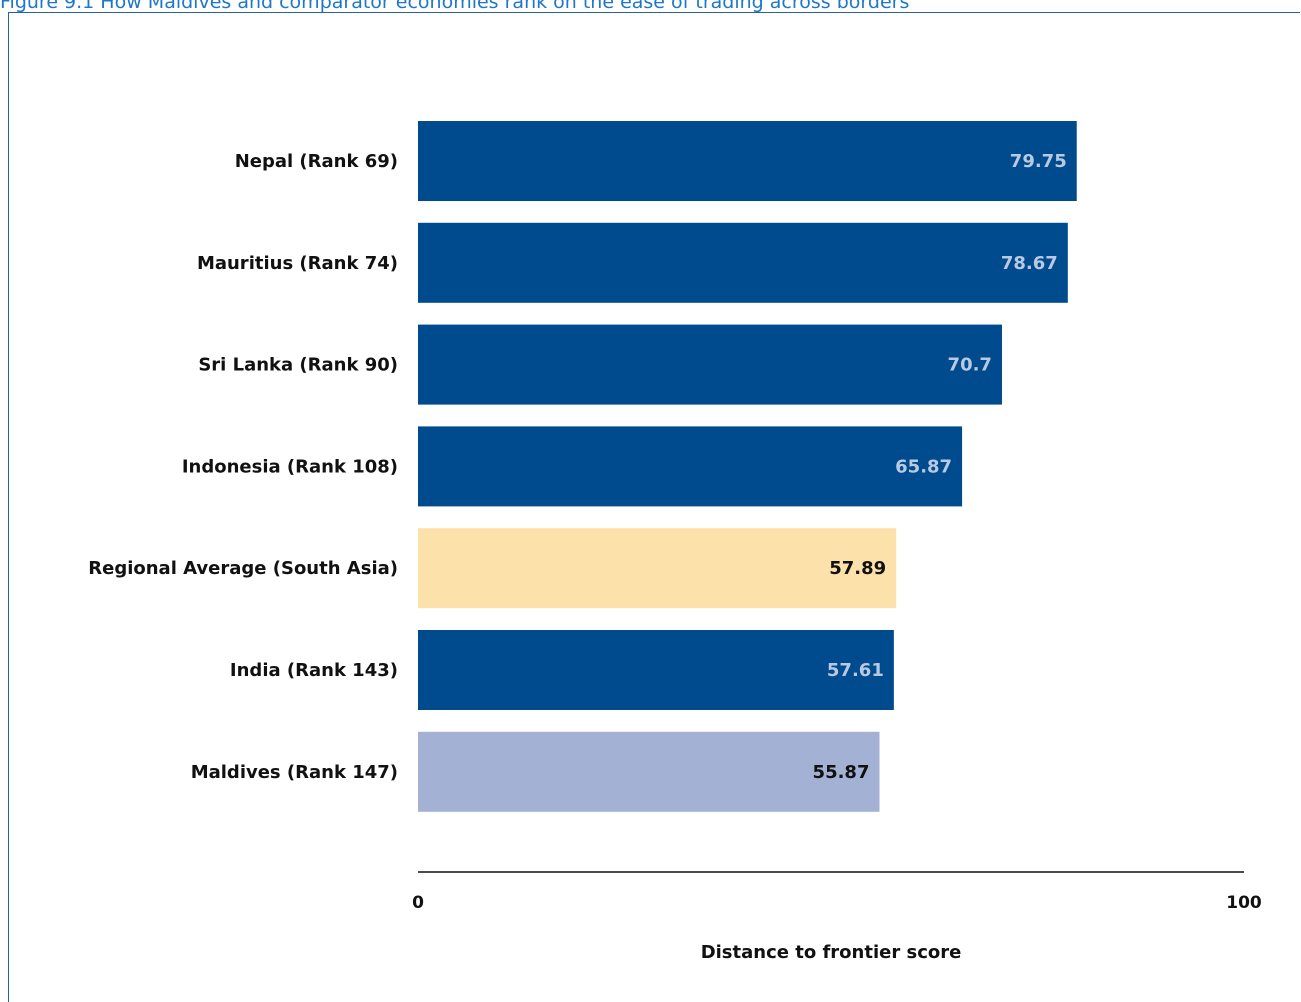  What do you see at coordinates (857, 568) in the screenshot?
I see `data-label: 57.89` at bounding box center [857, 568].